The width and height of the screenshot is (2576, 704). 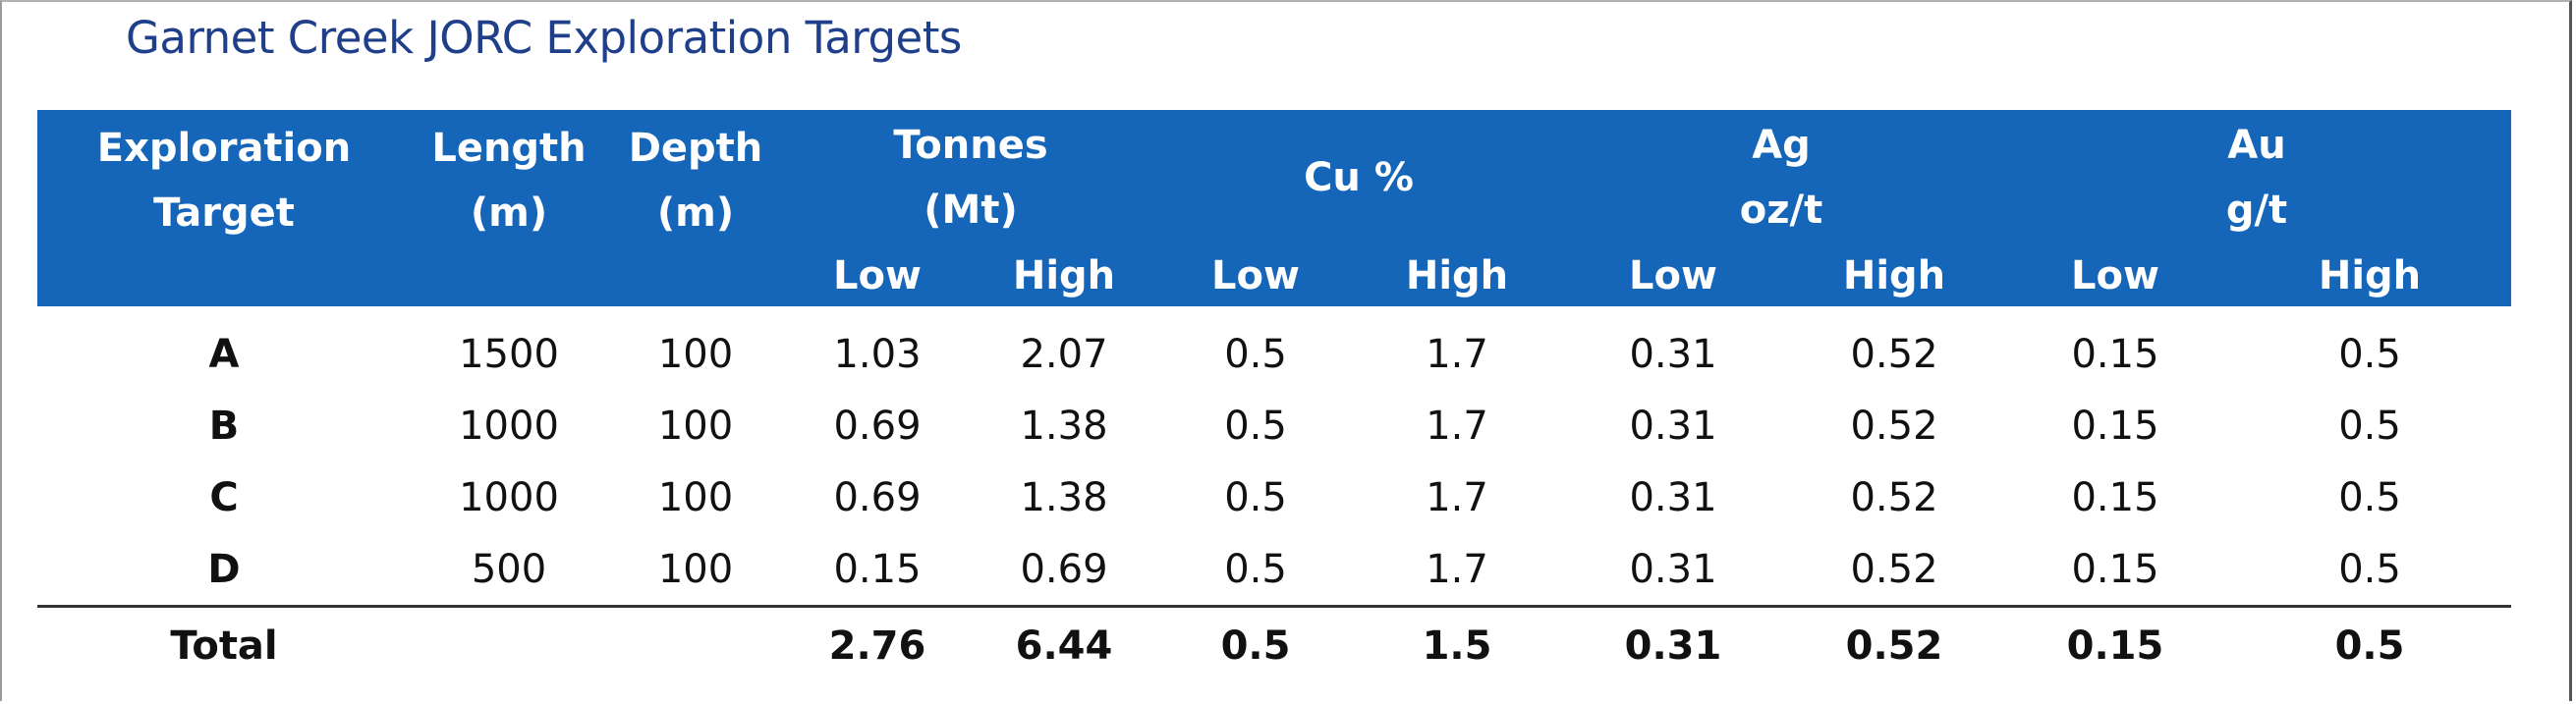 What do you see at coordinates (224, 354) in the screenshot?
I see `cell-target: A` at bounding box center [224, 354].